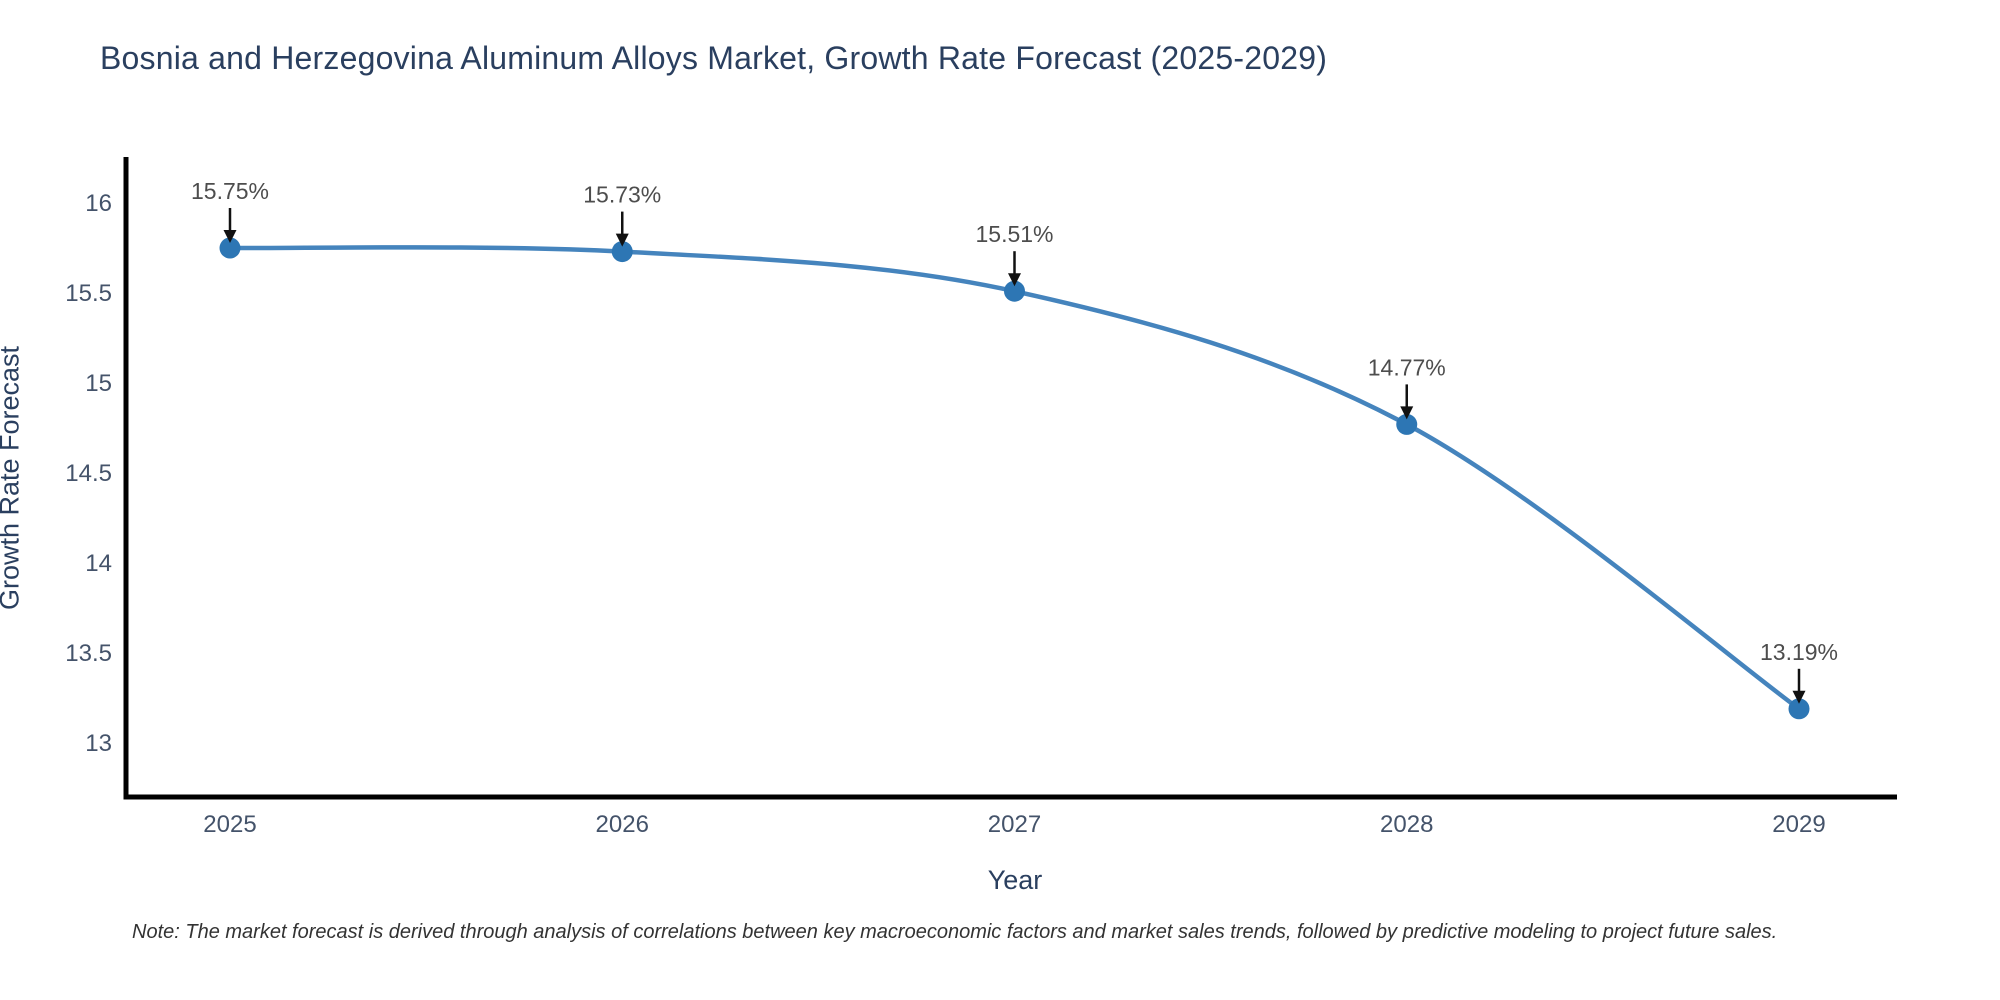  What do you see at coordinates (1798, 824) in the screenshot?
I see `x-tick-label: 2029` at bounding box center [1798, 824].